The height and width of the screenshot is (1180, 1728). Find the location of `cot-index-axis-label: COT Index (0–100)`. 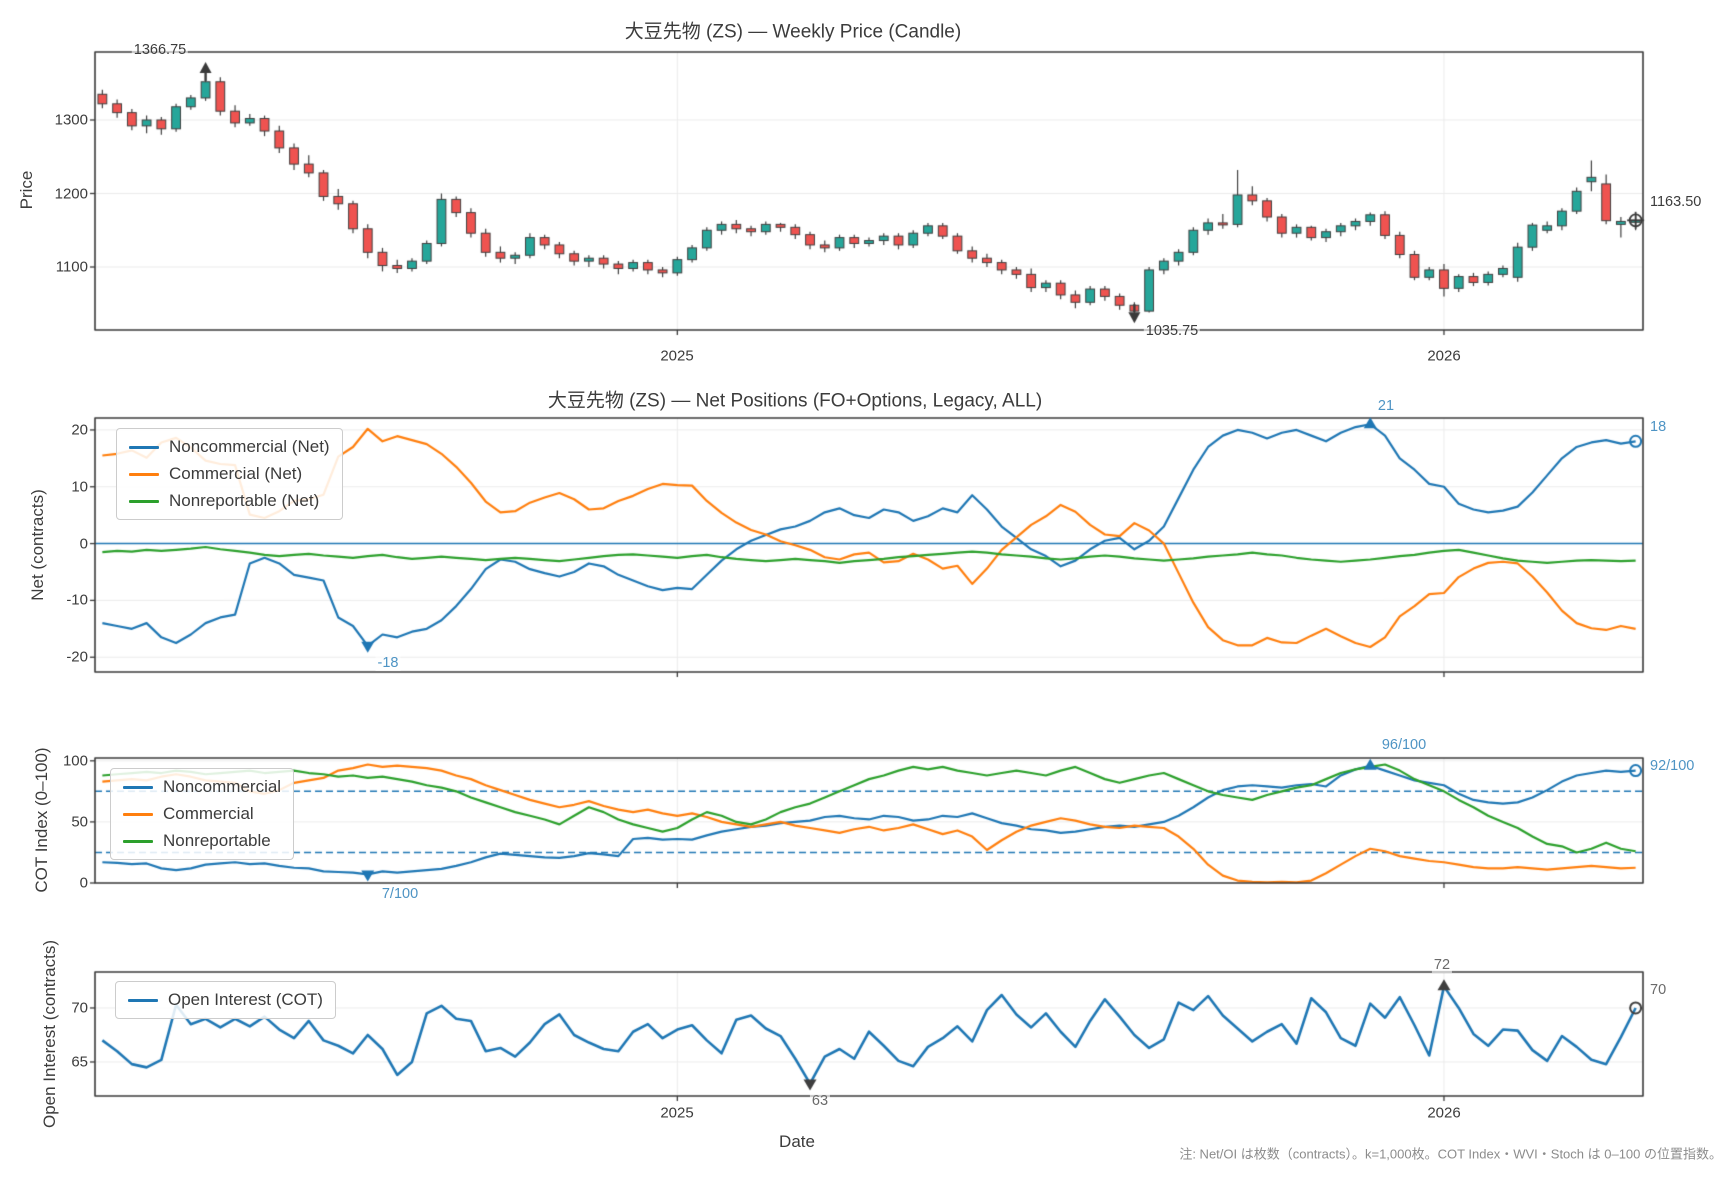

cot-index-axis-label: COT Index (0–100) is located at coordinates (41, 820).